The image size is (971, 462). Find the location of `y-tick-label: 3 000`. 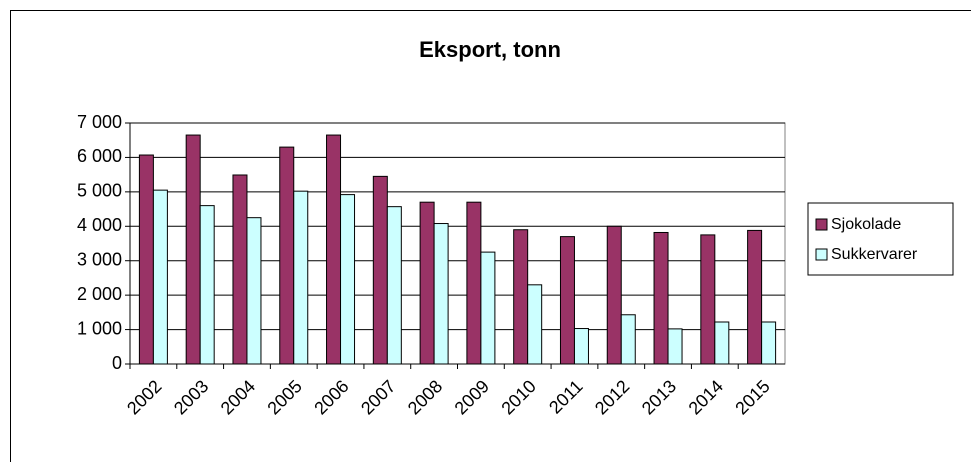

y-tick-label: 3 000 is located at coordinates (99, 259).